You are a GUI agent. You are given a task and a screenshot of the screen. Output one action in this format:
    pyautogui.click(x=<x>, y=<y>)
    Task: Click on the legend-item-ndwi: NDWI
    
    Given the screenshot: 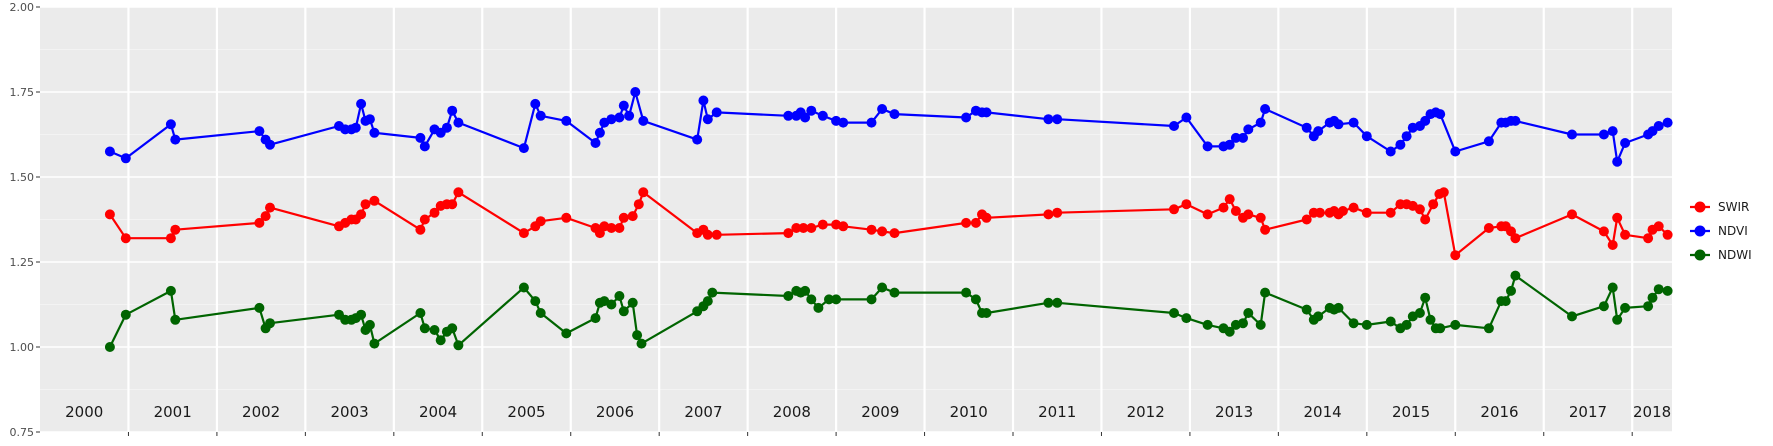 What is the action you would take?
    pyautogui.click(x=1720, y=255)
    